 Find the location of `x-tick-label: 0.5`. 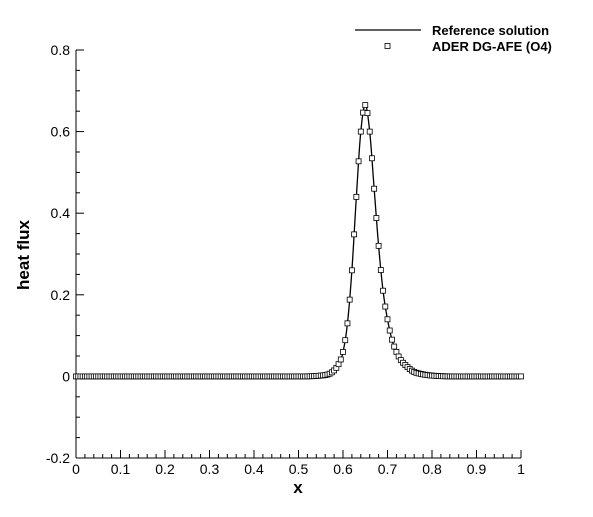

x-tick-label: 0.5 is located at coordinates (299, 469).